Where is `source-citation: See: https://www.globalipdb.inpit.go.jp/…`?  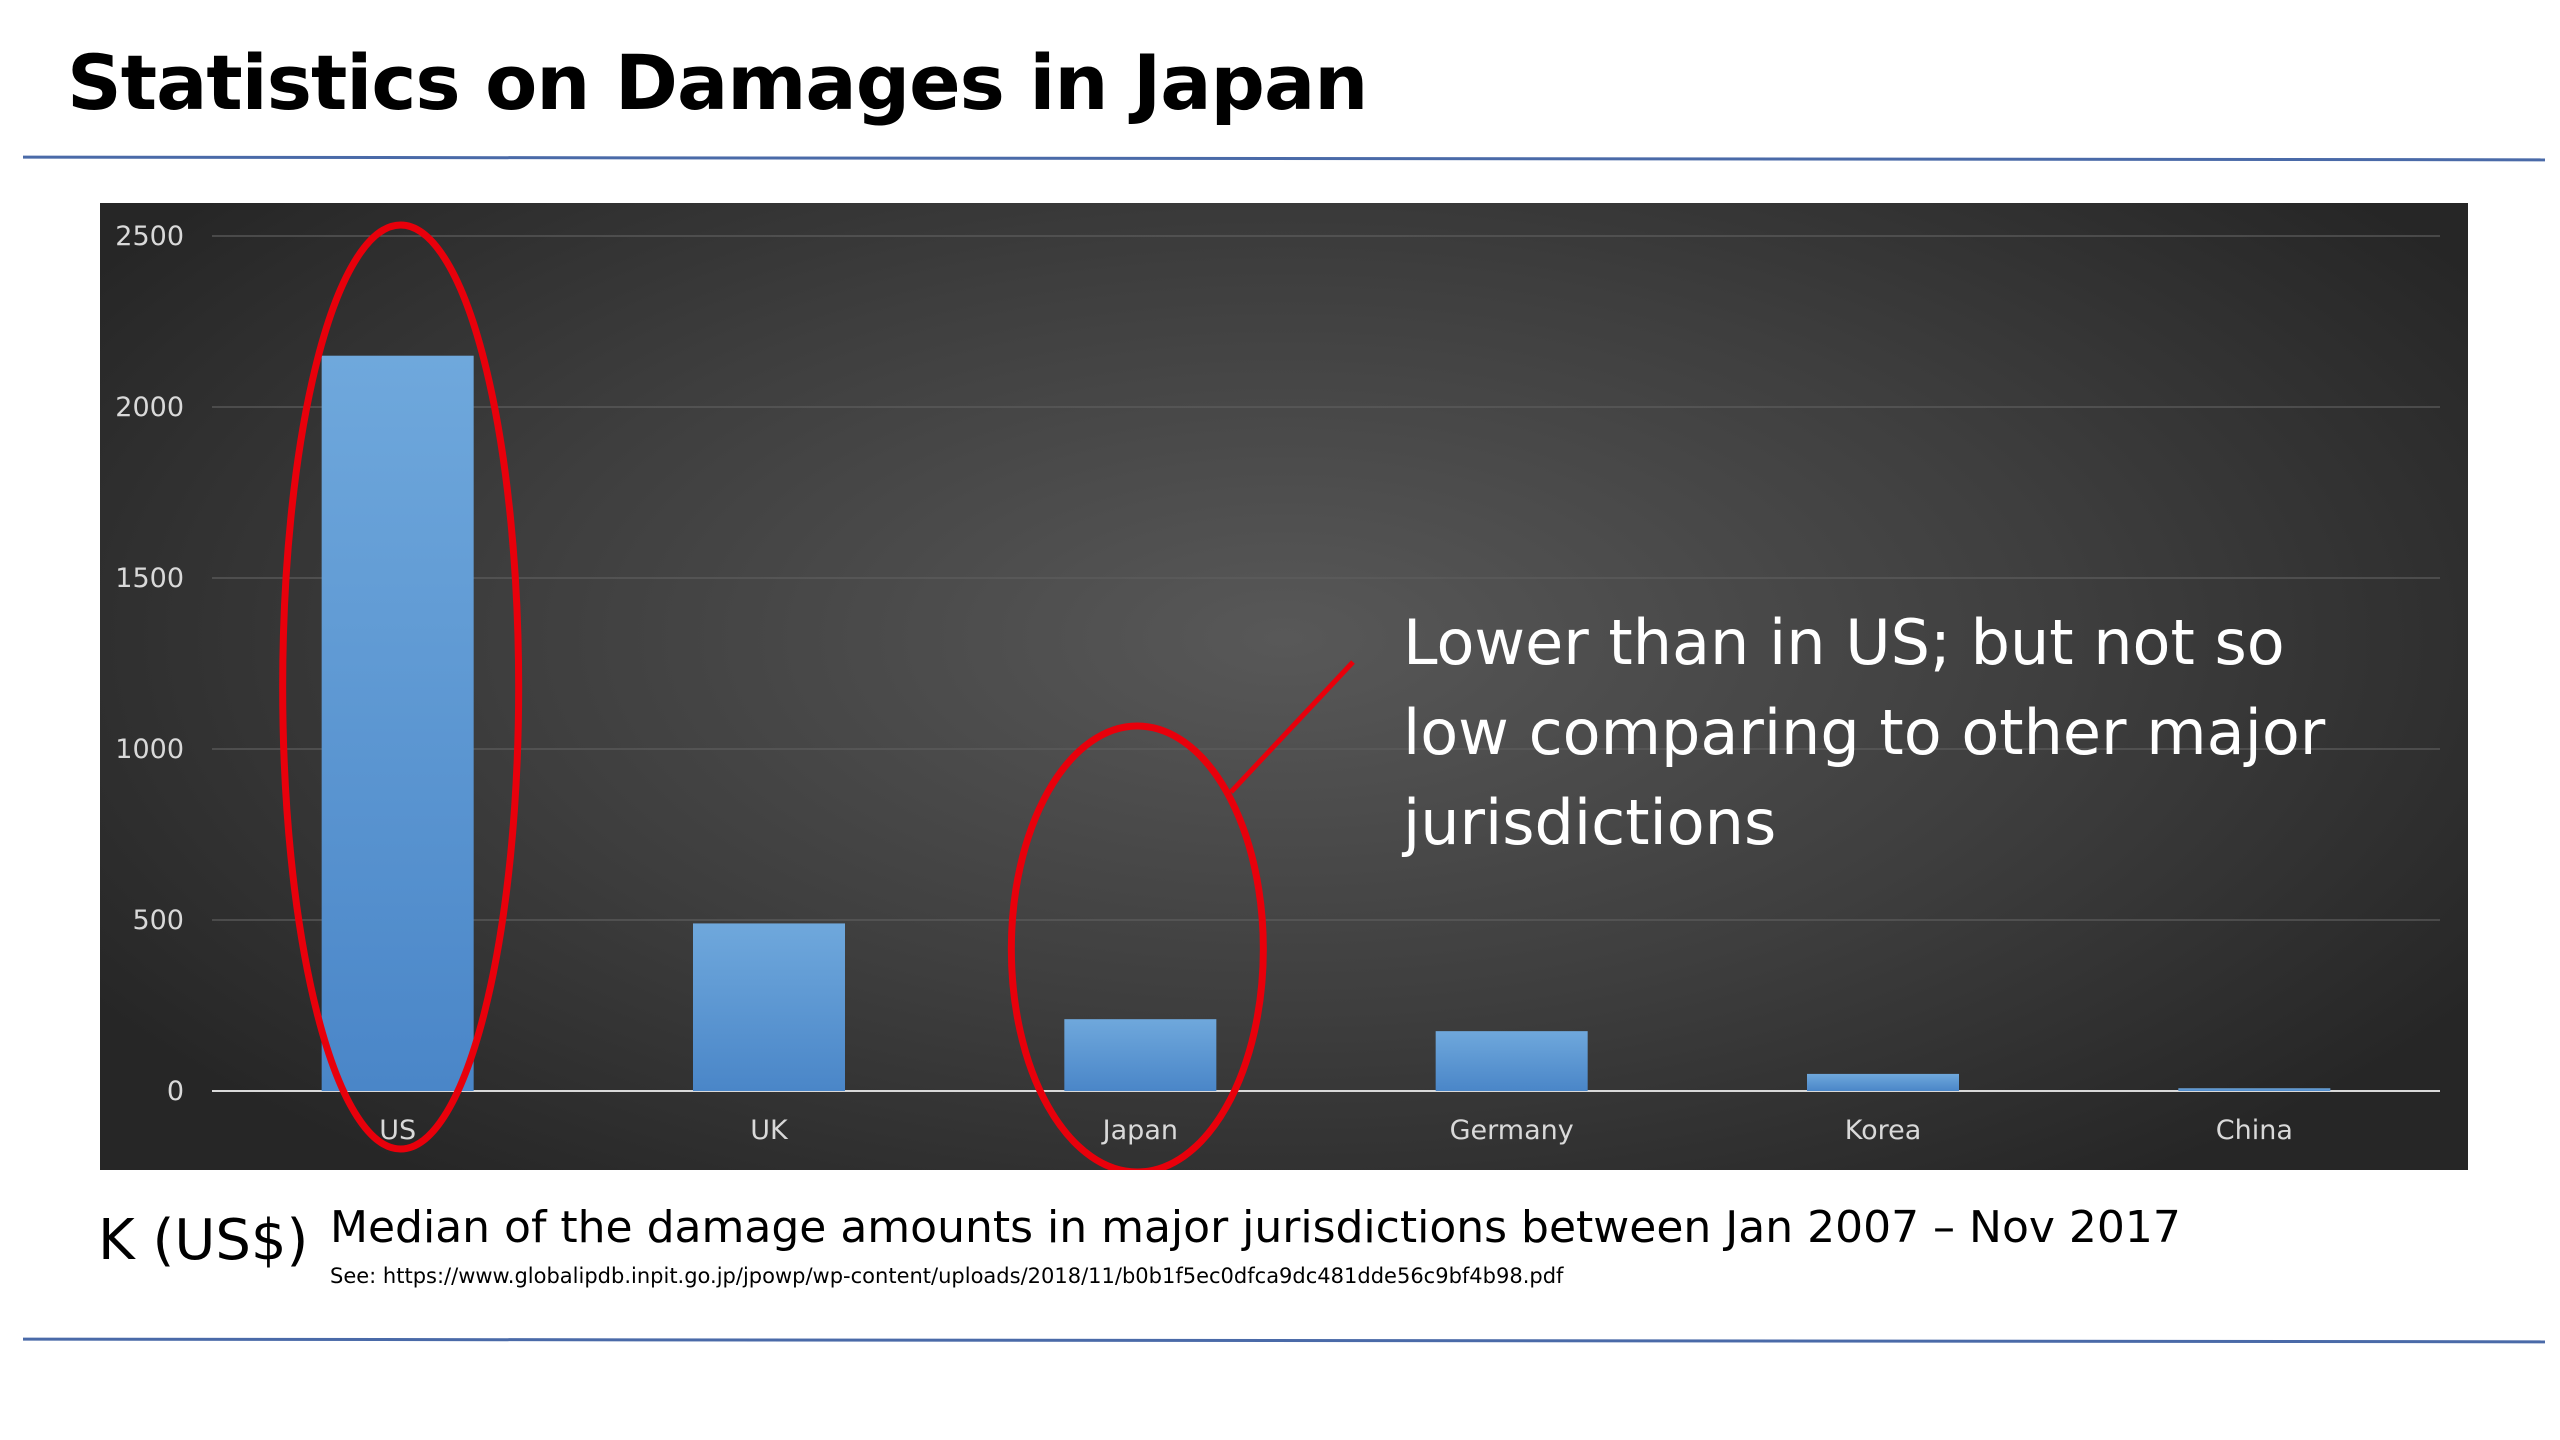
source-citation: See: https://www.globalipdb.inpit.go.jp/… is located at coordinates (947, 1276).